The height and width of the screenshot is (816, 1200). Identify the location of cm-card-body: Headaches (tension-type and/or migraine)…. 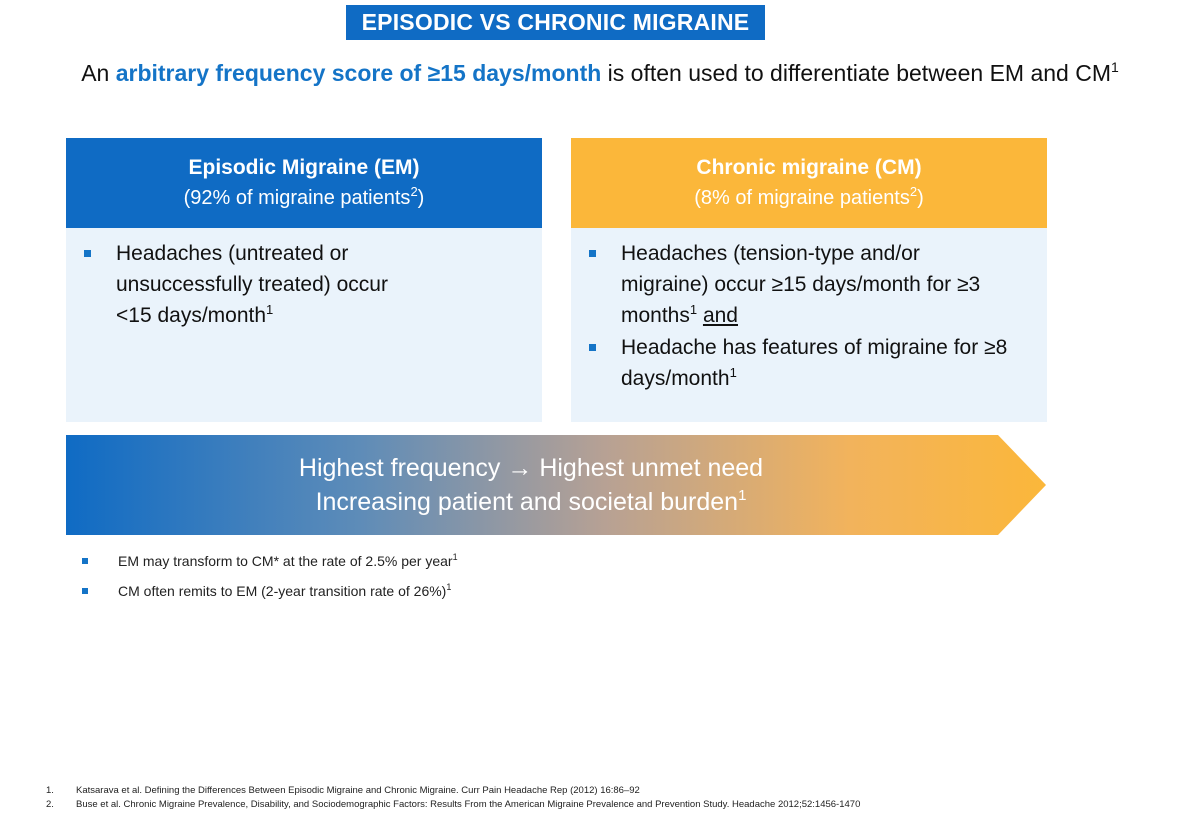
(809, 311).